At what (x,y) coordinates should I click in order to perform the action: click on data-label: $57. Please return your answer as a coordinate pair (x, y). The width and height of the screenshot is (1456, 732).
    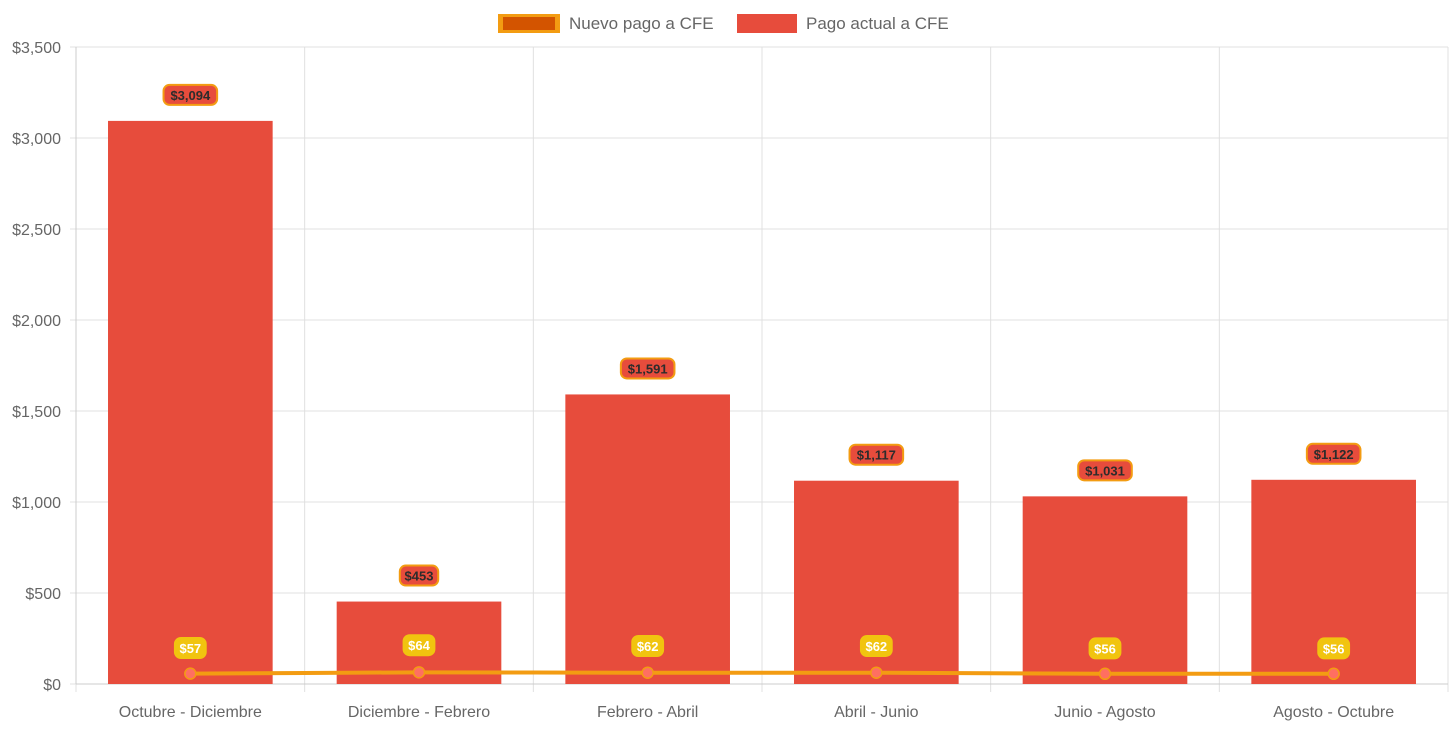
    Looking at the image, I should click on (190, 648).